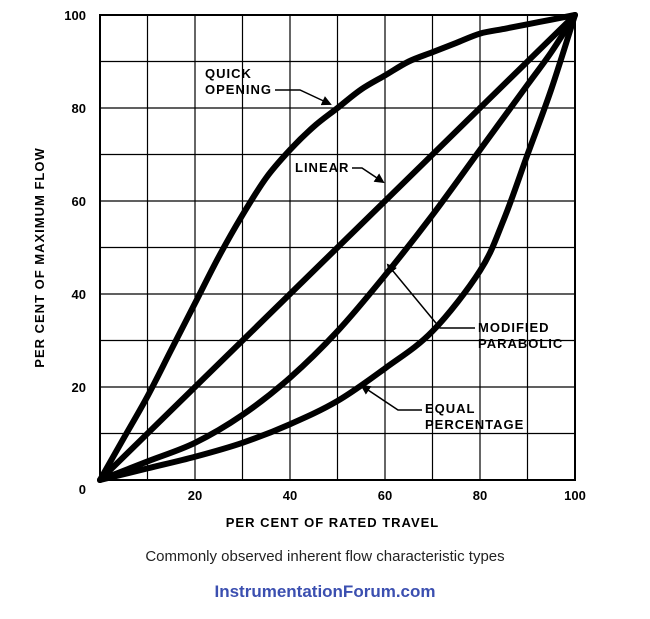 The height and width of the screenshot is (619, 650). I want to click on y-tick-label: 20, so click(79, 387).